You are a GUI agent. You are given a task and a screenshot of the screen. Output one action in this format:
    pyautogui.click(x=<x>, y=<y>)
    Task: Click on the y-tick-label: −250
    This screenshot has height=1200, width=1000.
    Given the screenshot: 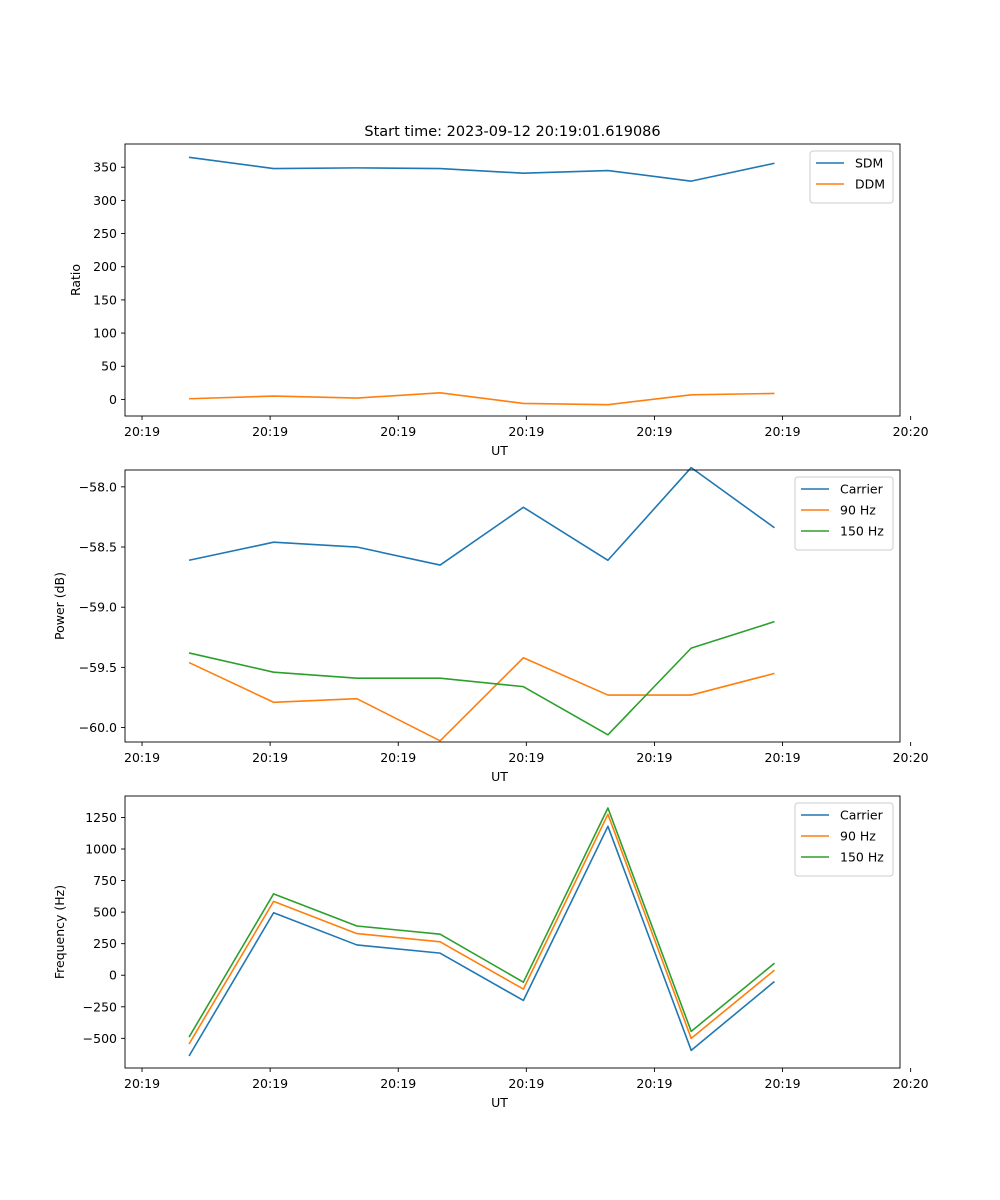 What is the action you would take?
    pyautogui.click(x=100, y=1006)
    